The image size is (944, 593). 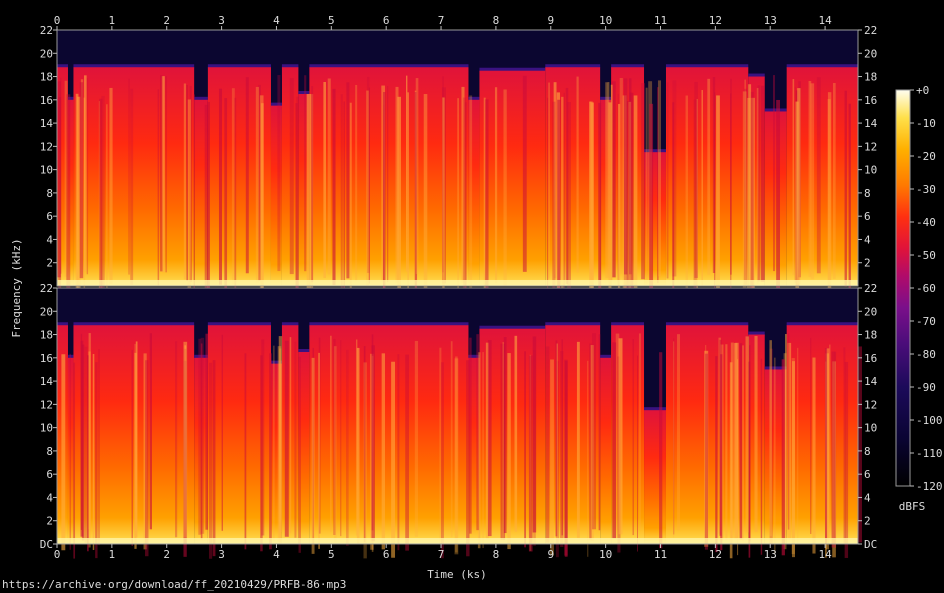 What do you see at coordinates (870, 30) in the screenshot?
I see `y-tick-label-right: 22` at bounding box center [870, 30].